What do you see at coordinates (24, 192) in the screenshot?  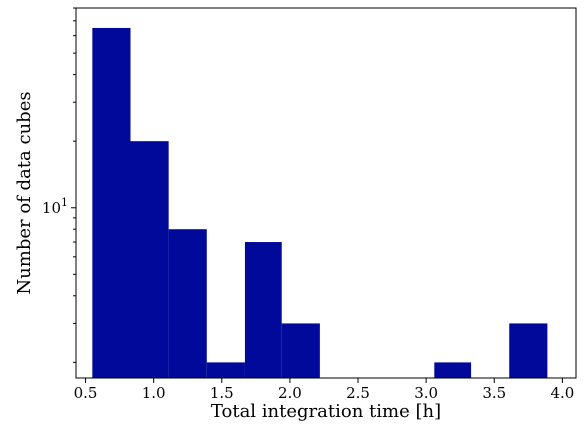 I see `y-axis-label: Number of data cubes` at bounding box center [24, 192].